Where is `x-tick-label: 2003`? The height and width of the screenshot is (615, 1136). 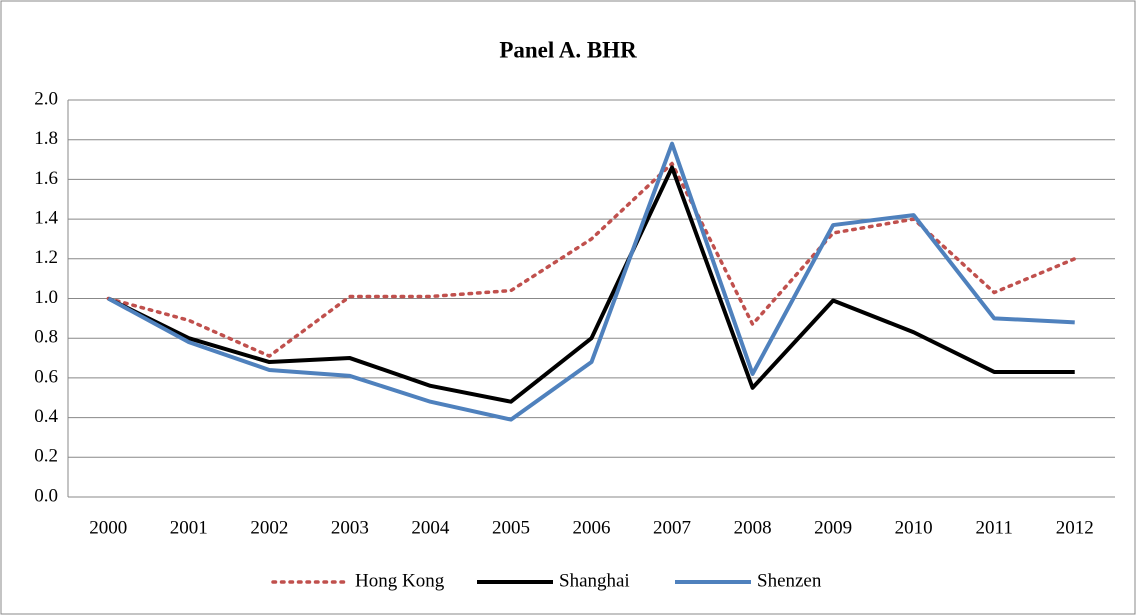
x-tick-label: 2003 is located at coordinates (350, 527).